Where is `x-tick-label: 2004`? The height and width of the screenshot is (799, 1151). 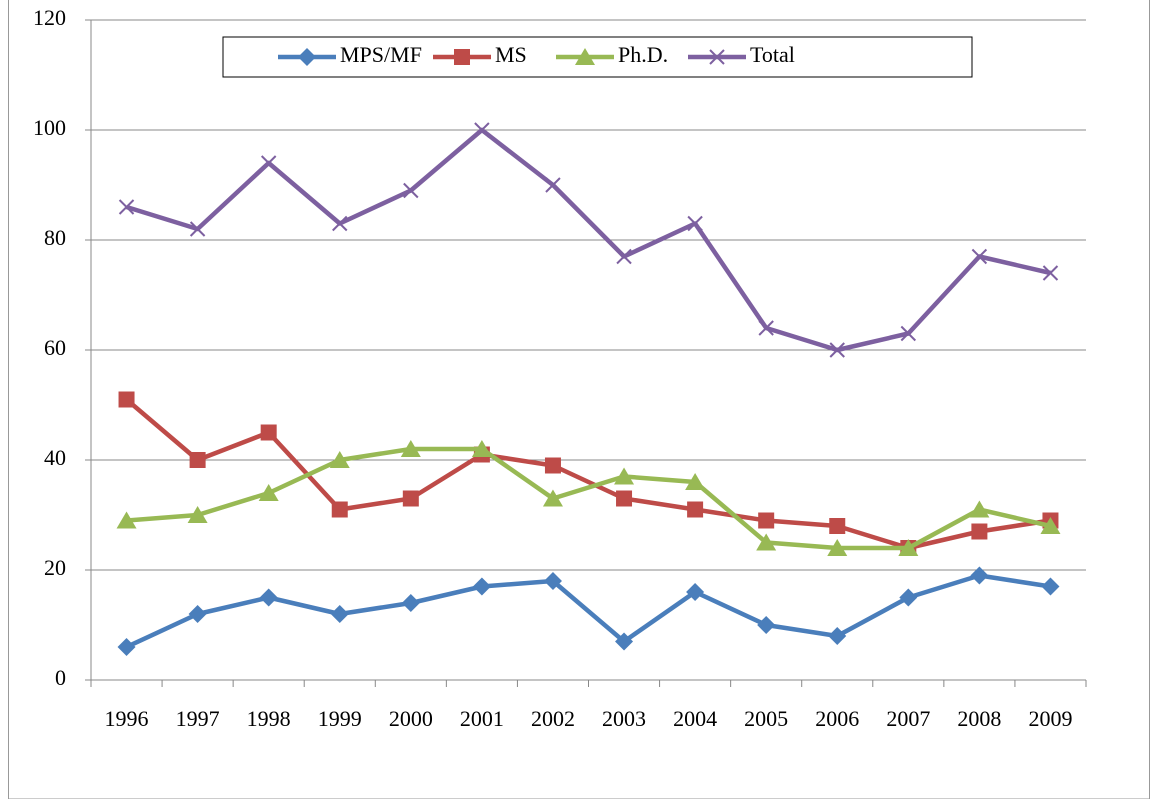 x-tick-label: 2004 is located at coordinates (695, 718).